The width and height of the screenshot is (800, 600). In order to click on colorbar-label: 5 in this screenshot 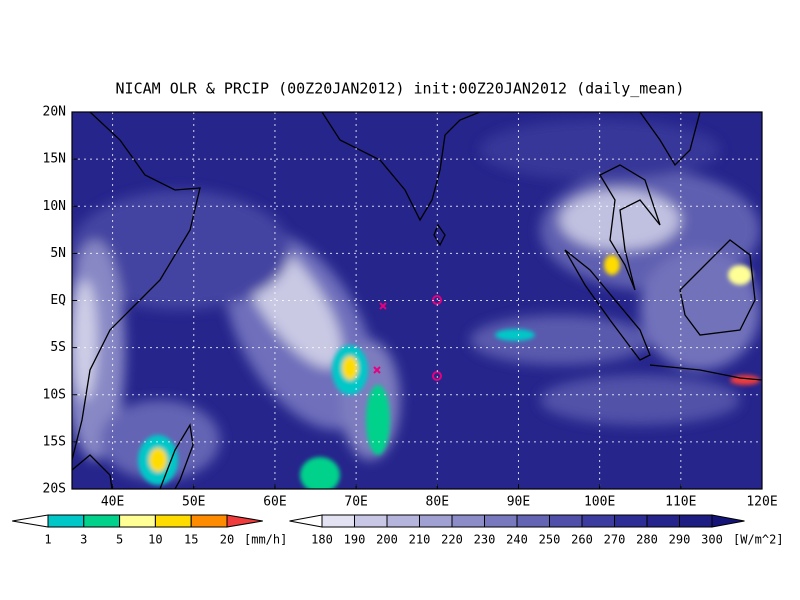, I will do `click(119, 540)`.